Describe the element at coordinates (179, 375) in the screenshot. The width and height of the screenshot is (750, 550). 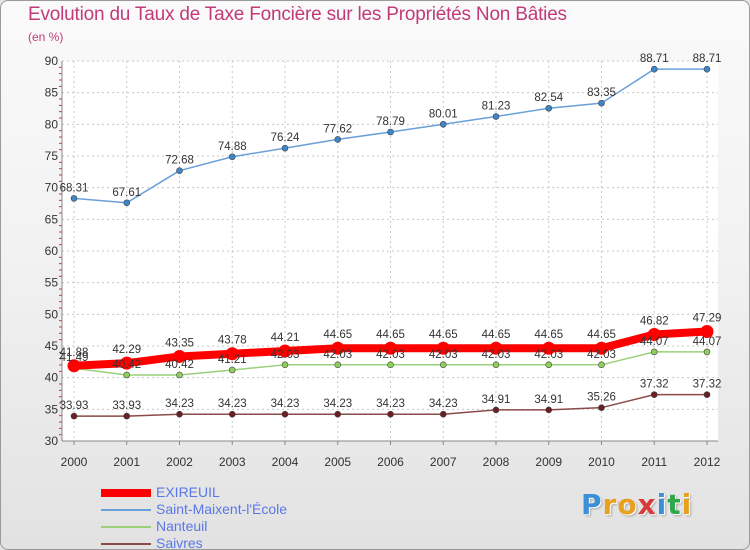
I see `point-nanteuil-2002` at that location.